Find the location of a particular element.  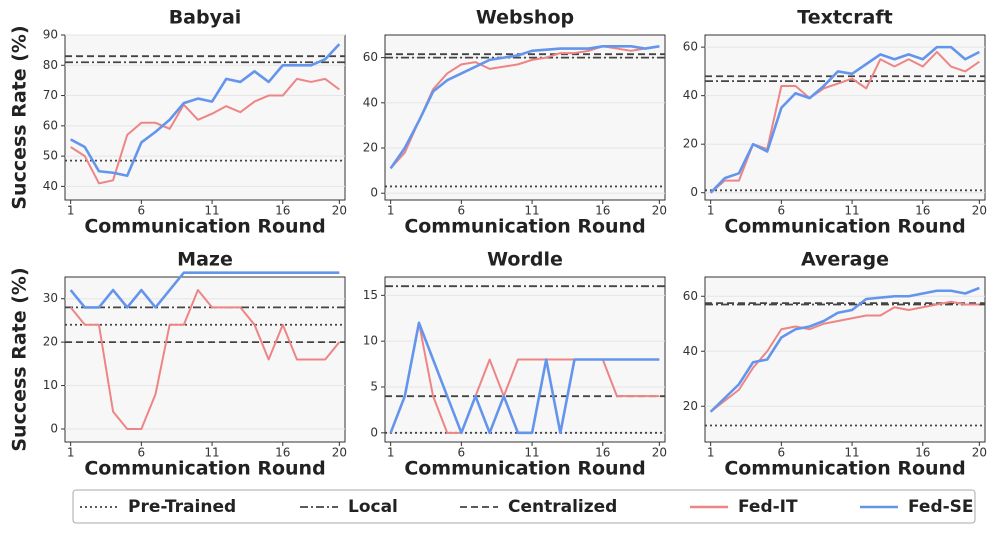

y-tick-label: 15 is located at coordinates (370, 295).